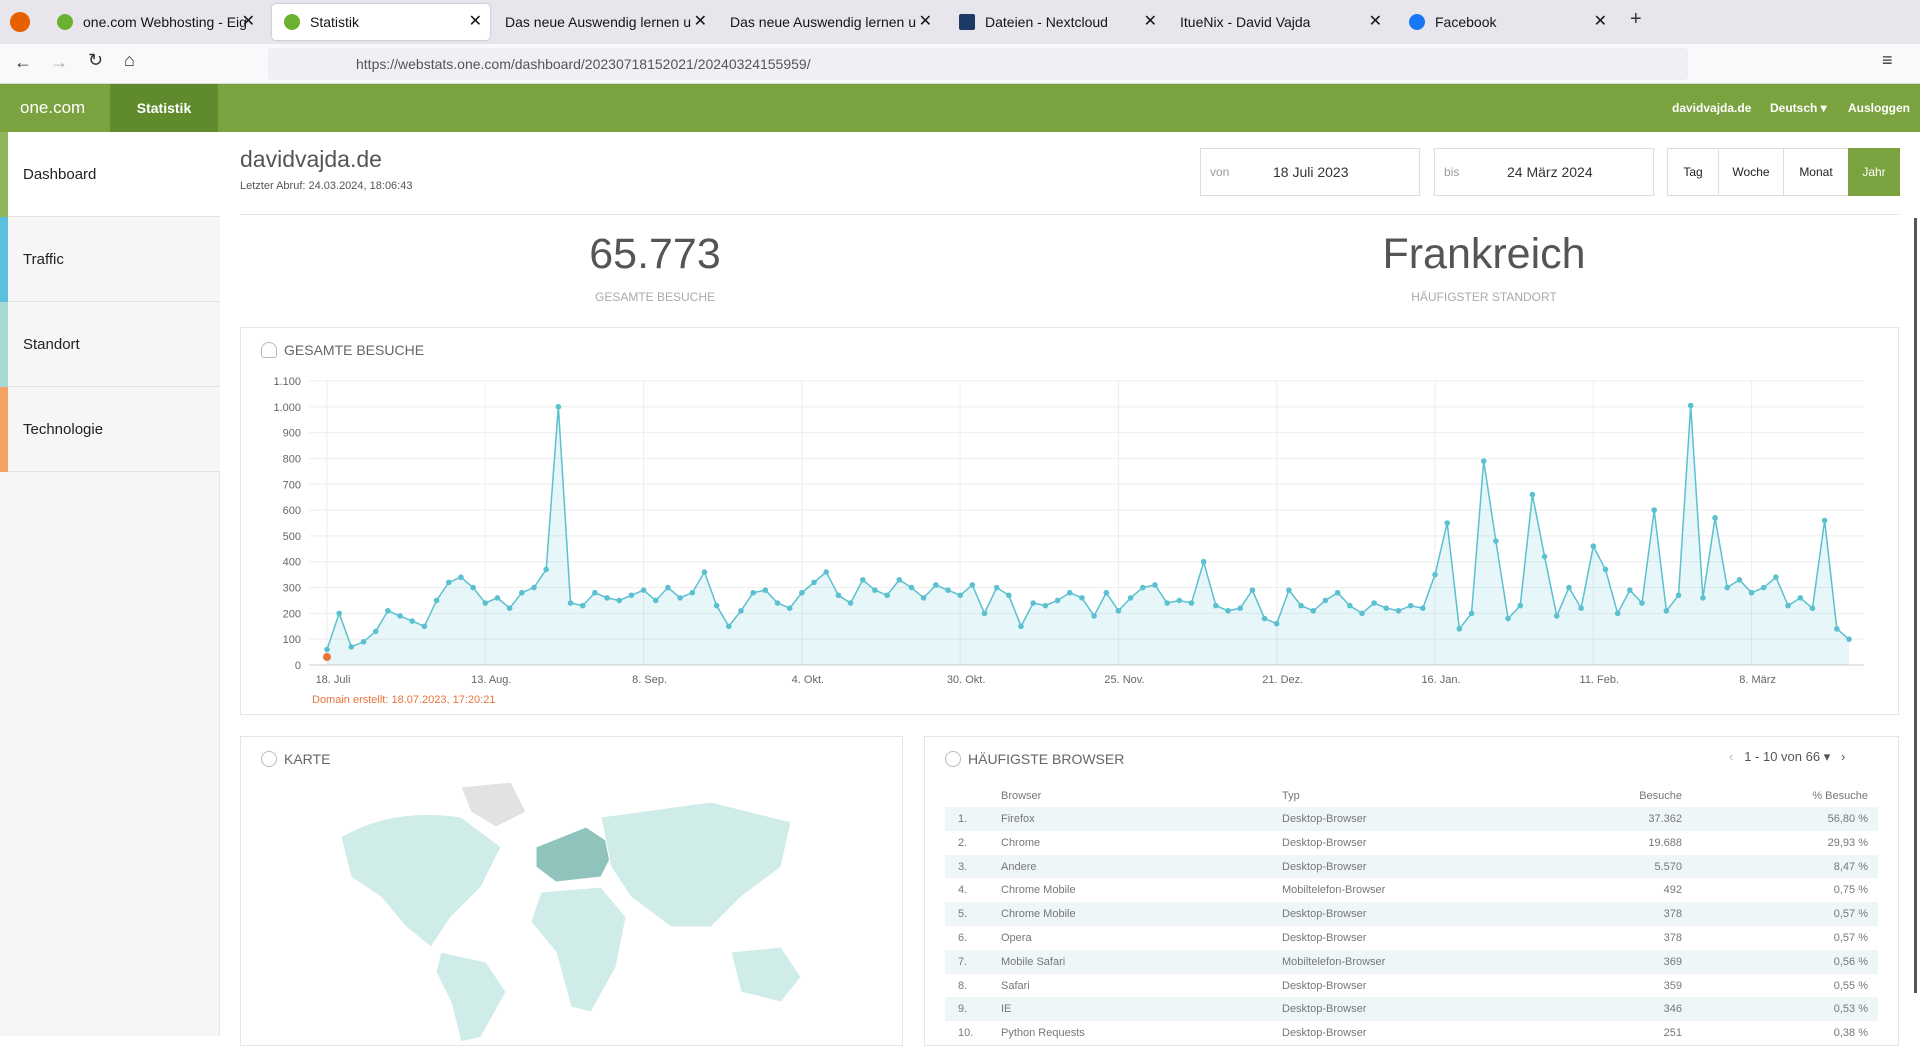  I want to click on language-label: Deutsch, so click(1794, 108).